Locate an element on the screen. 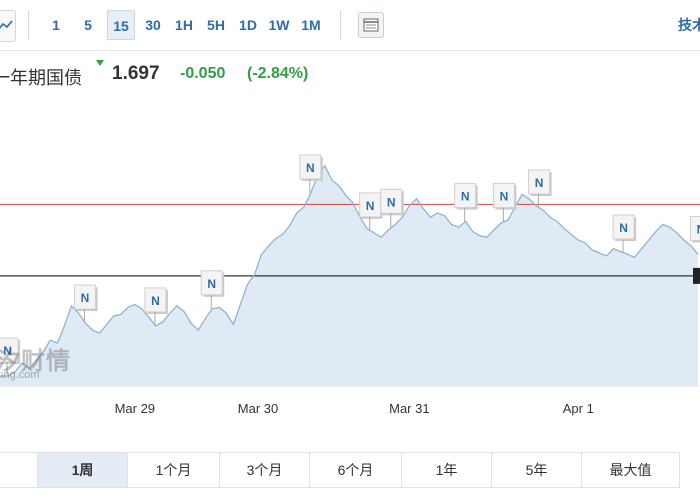 Image resolution: width=700 pixels, height=500 pixels. range-button-max: 最大值 is located at coordinates (631, 470).